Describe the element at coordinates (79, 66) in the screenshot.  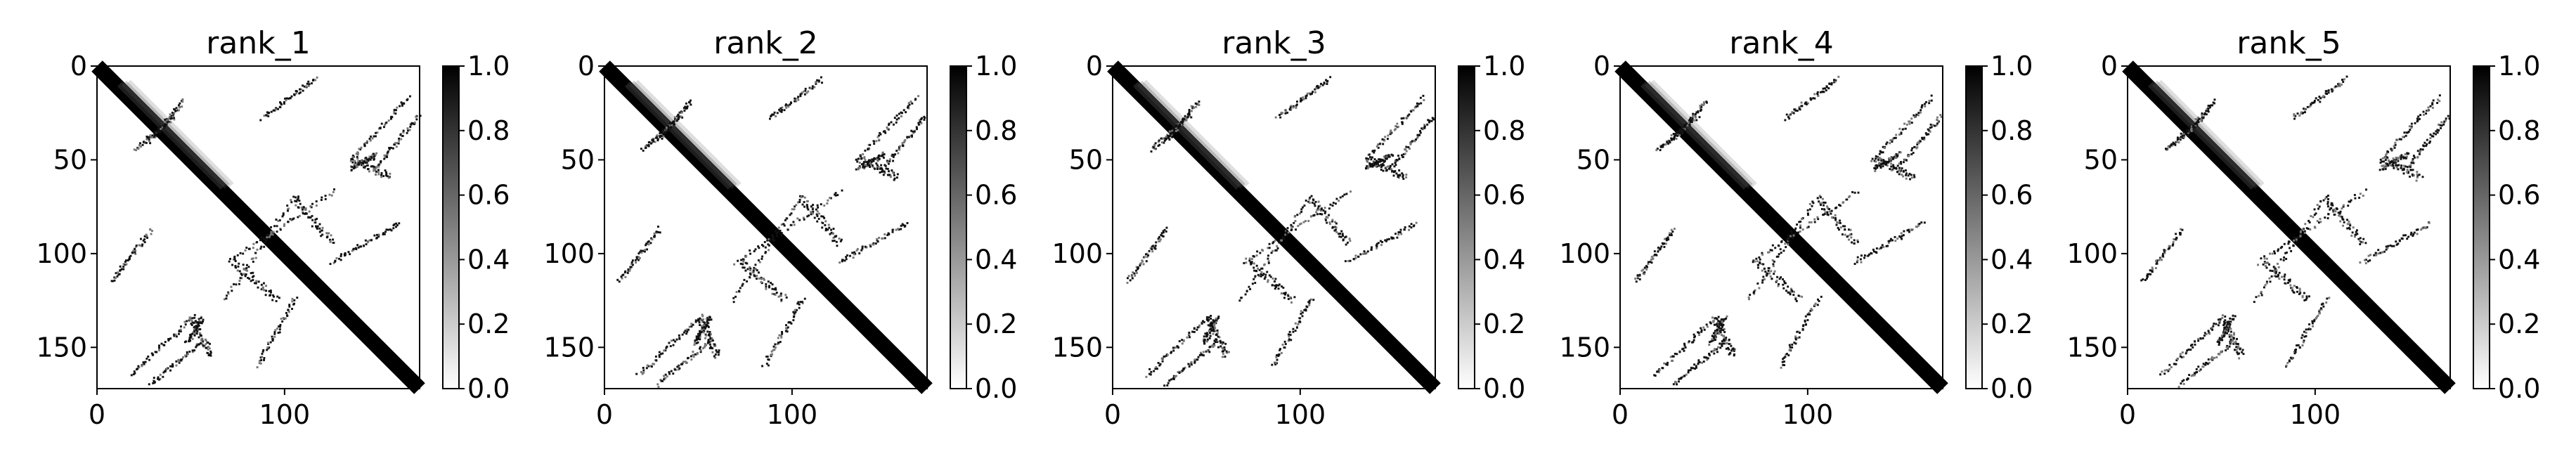
I see `y-tick-label: 0` at that location.